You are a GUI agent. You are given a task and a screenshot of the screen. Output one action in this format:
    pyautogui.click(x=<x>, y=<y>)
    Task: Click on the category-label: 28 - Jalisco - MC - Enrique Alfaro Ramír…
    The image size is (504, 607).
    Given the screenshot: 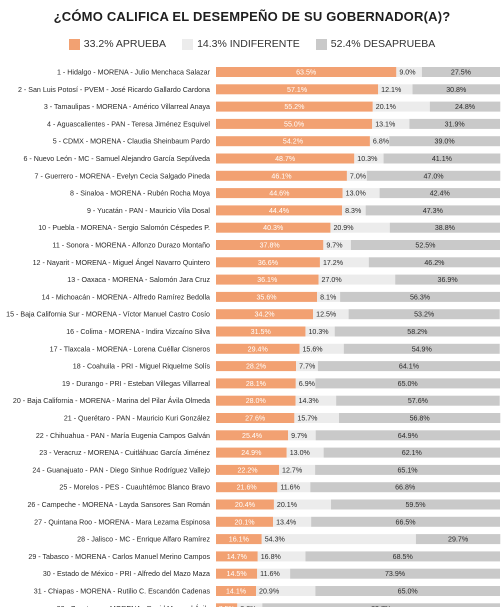 What is the action you would take?
    pyautogui.click(x=143, y=540)
    